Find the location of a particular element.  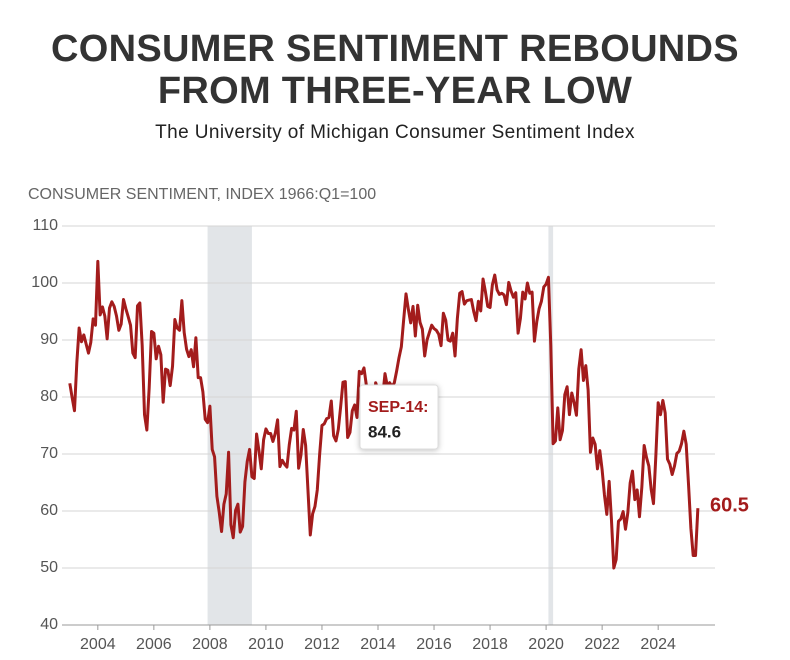

x-tick-label: 2012 is located at coordinates (322, 644).